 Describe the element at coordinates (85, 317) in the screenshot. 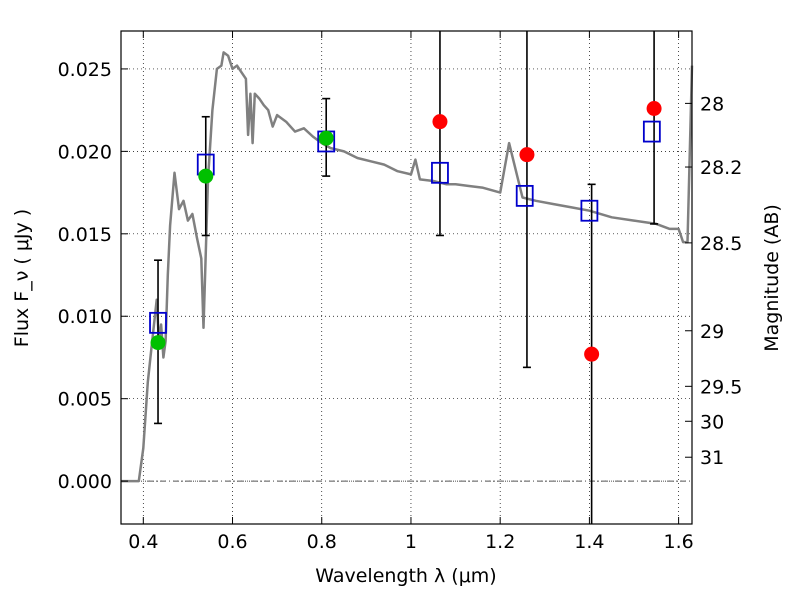

I see `y-tick-label: 0.010` at that location.